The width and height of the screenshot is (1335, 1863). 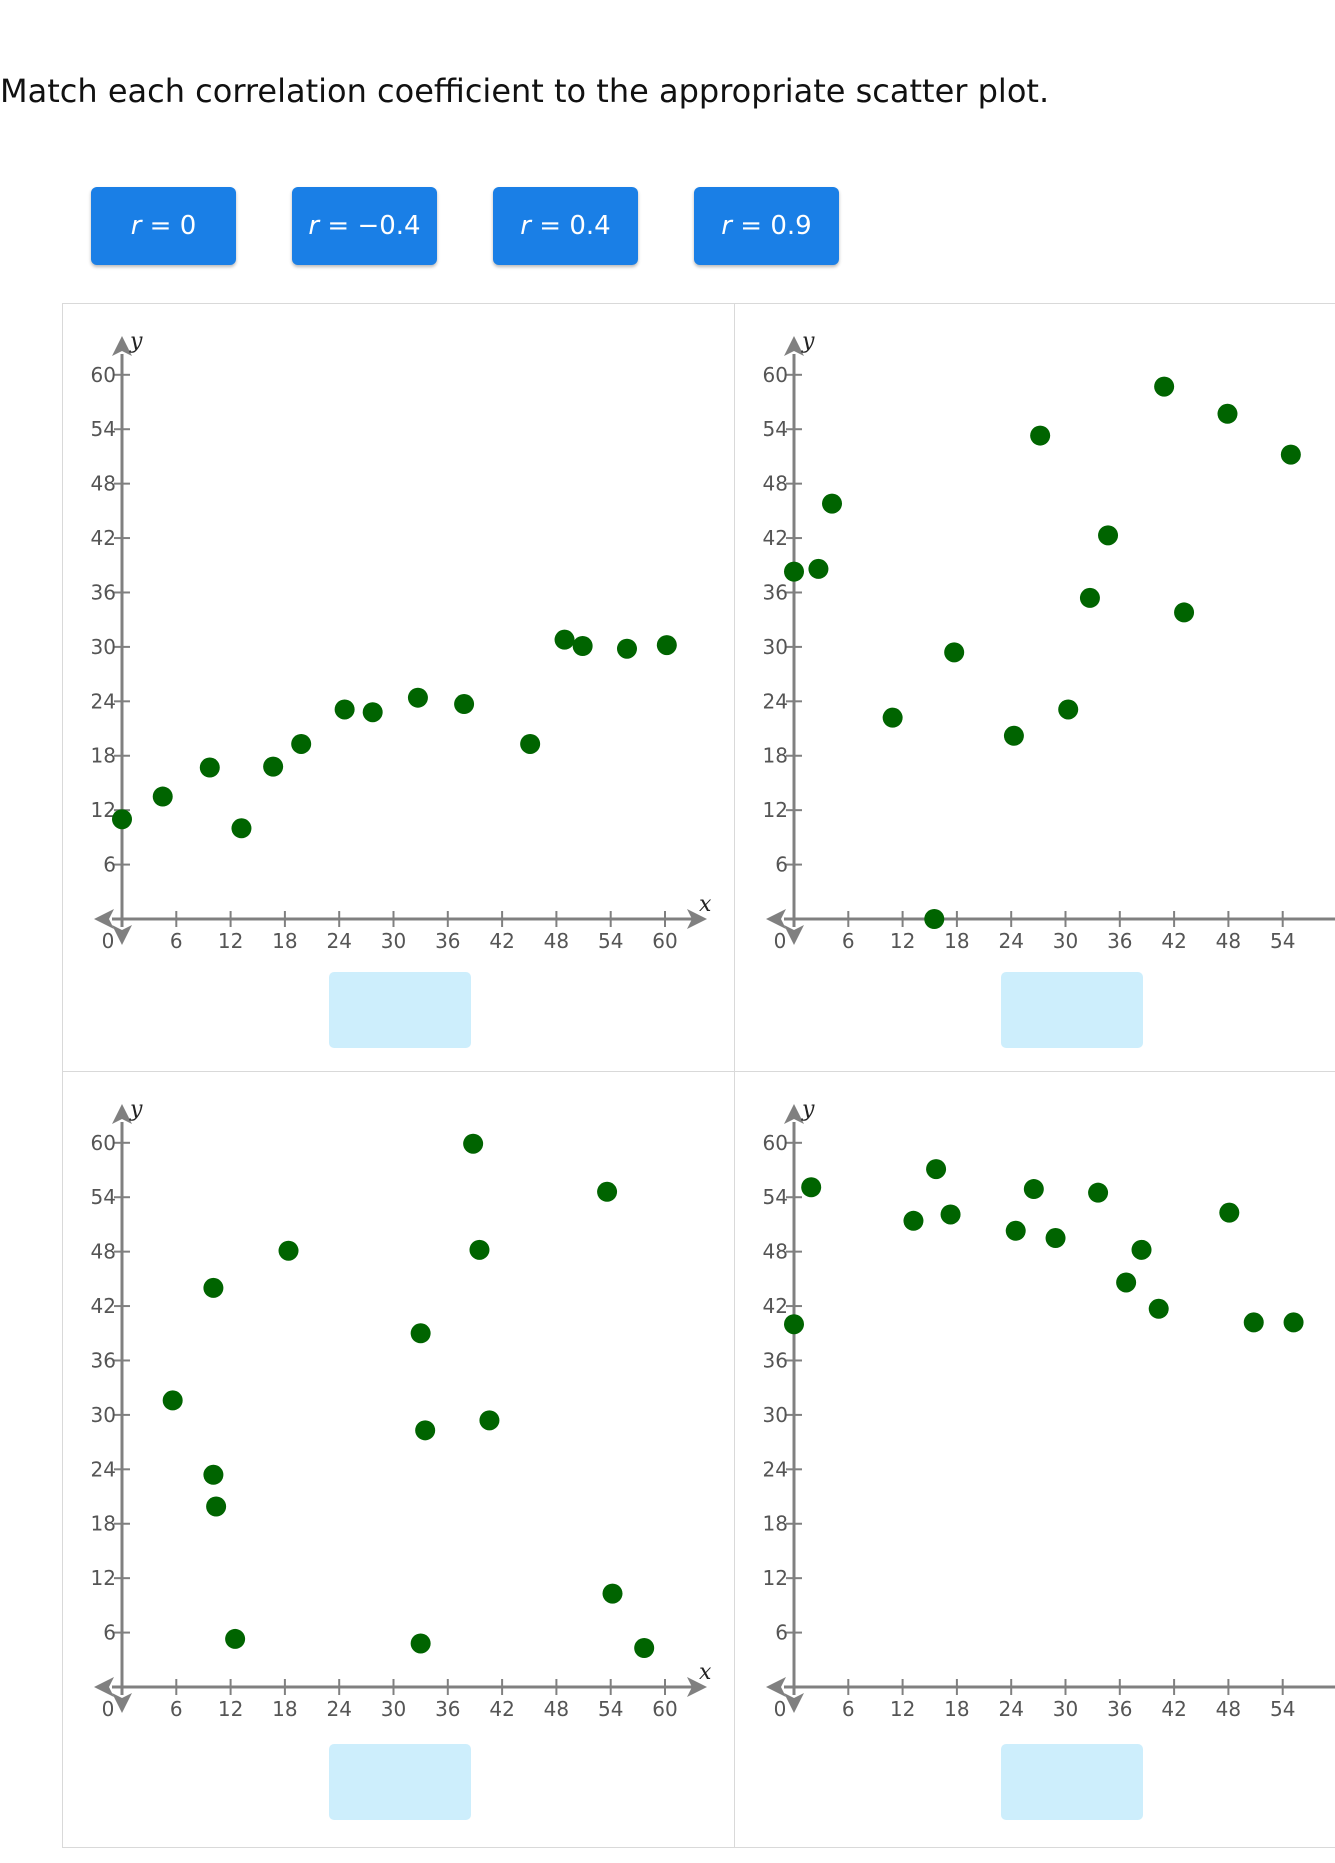 I want to click on tile-r-neg-0-4: r = −0.4, so click(x=364, y=226).